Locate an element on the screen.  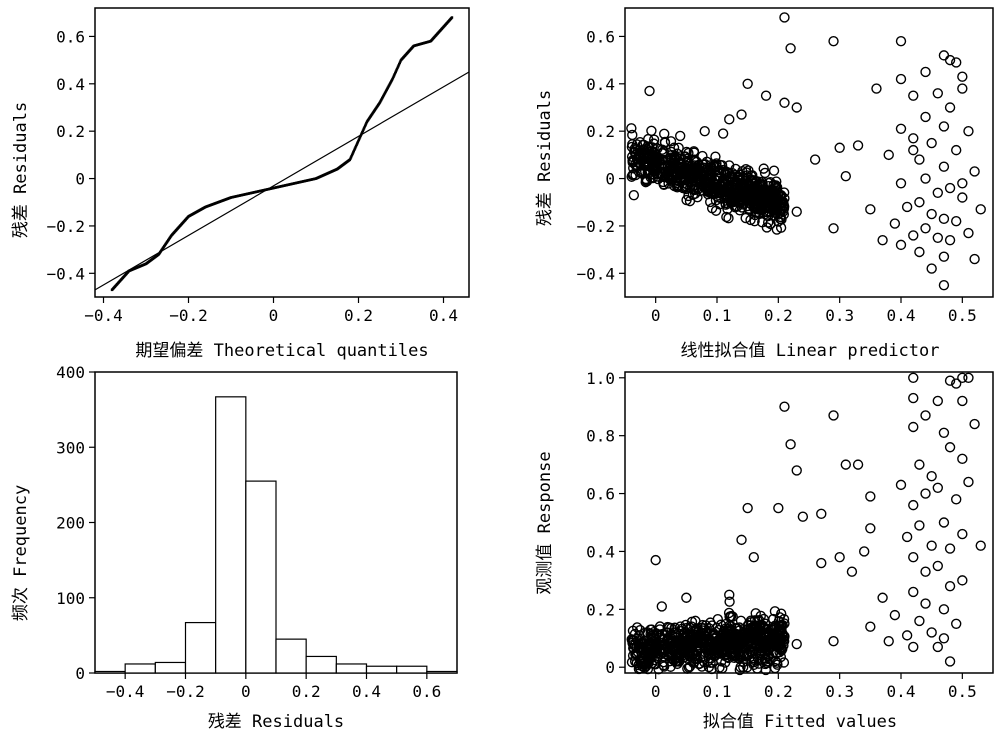
residual-histogram-y-label: 频次 Frequency is located at coordinates (21, 553).